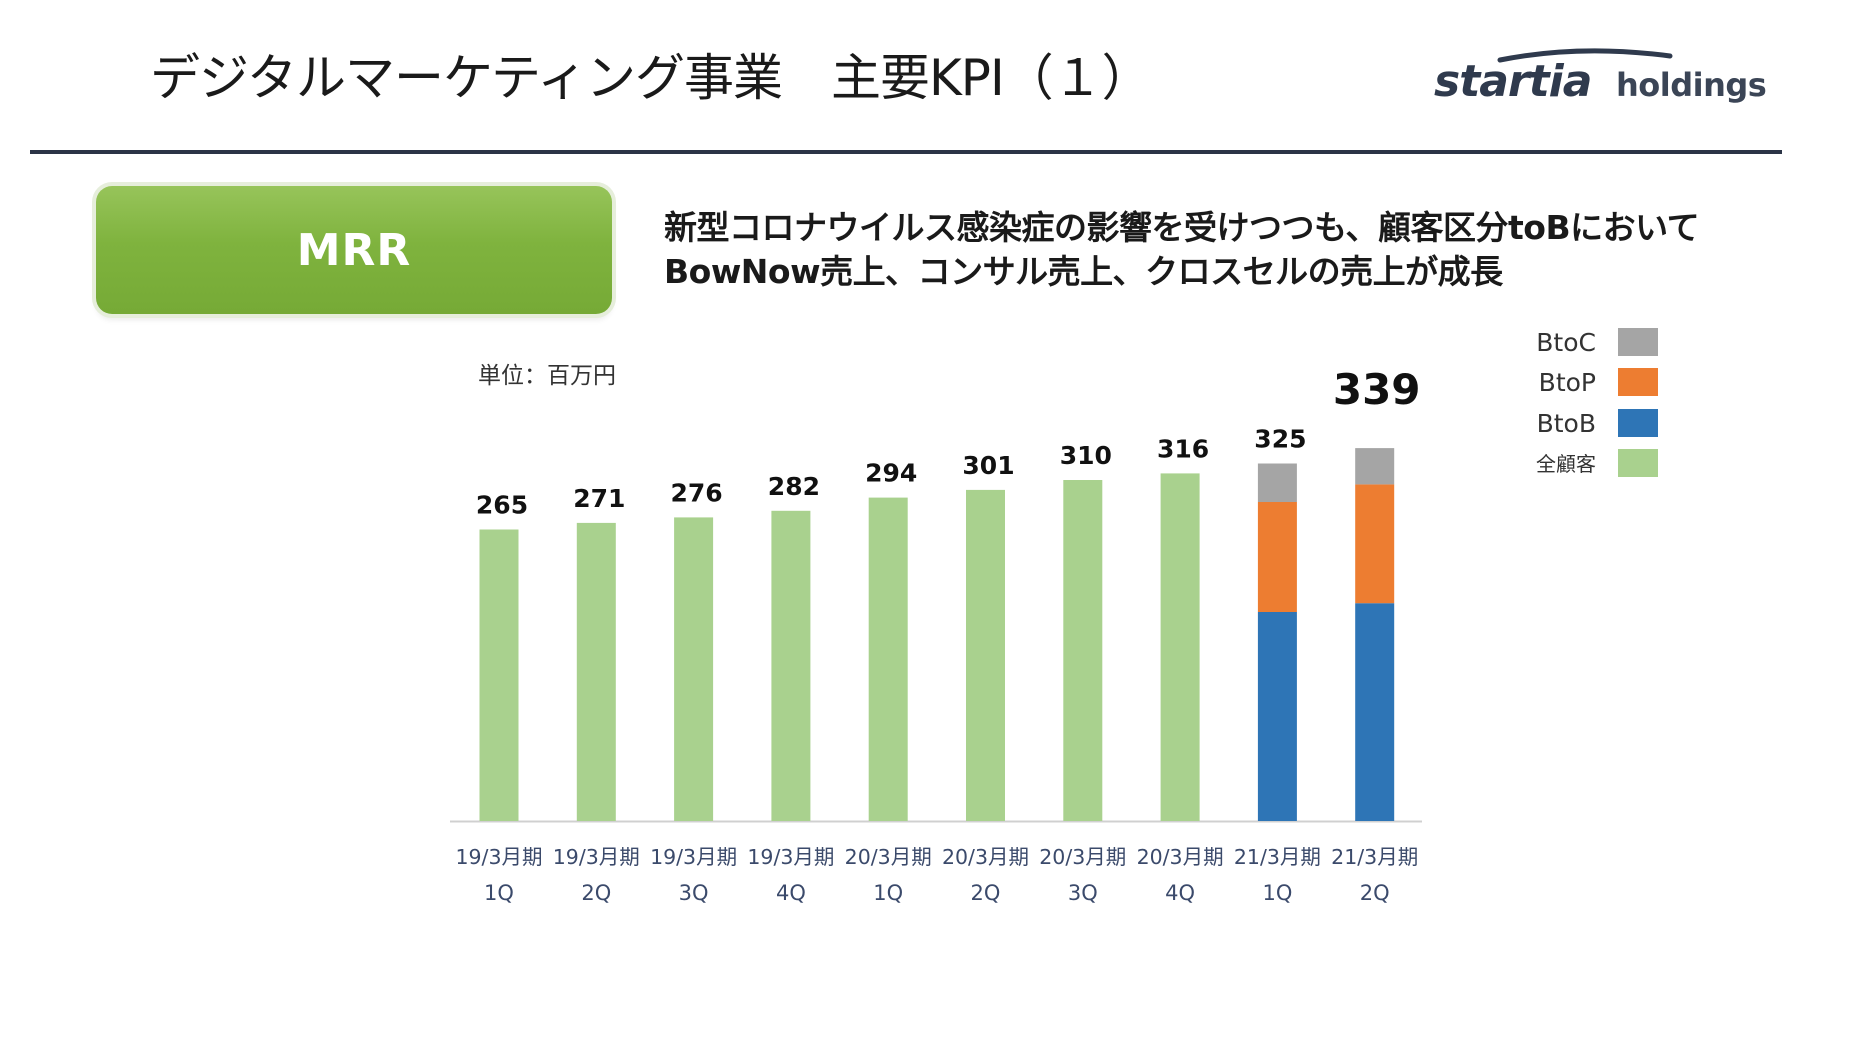  What do you see at coordinates (1566, 342) in the screenshot?
I see `legend-label-btoc: BtoC` at bounding box center [1566, 342].